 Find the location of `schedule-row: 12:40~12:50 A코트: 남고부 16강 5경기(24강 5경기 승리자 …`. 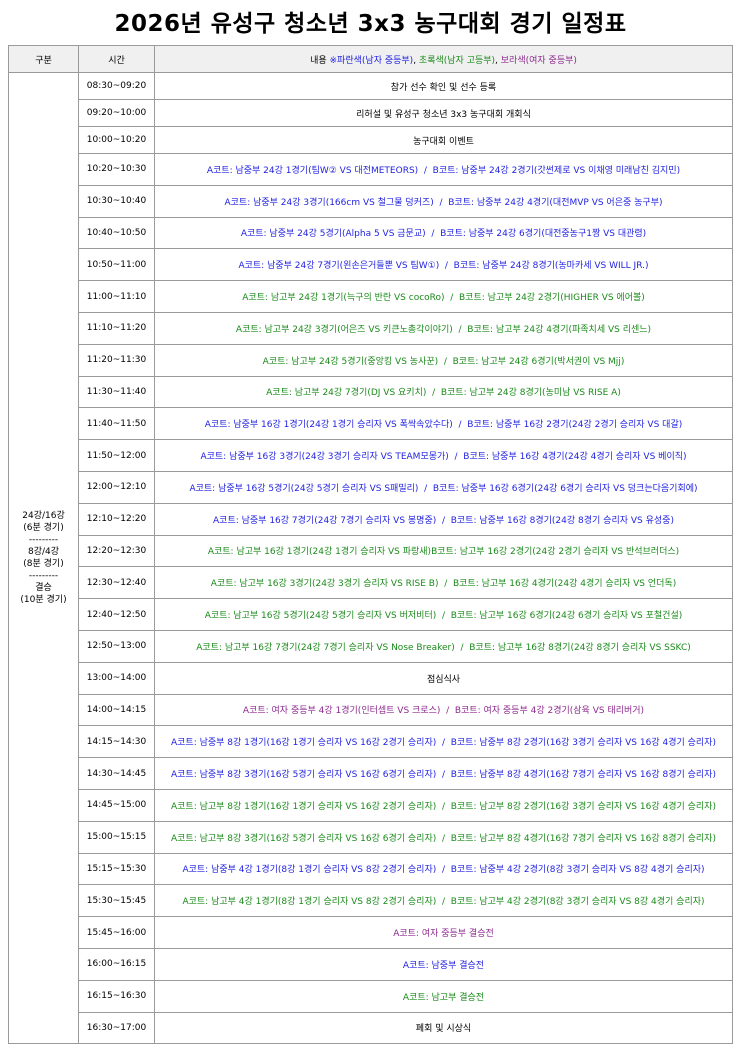

schedule-row: 12:40~12:50 A코트: 남고부 16강 5경기(24강 5경기 승리자 … is located at coordinates (371, 614).